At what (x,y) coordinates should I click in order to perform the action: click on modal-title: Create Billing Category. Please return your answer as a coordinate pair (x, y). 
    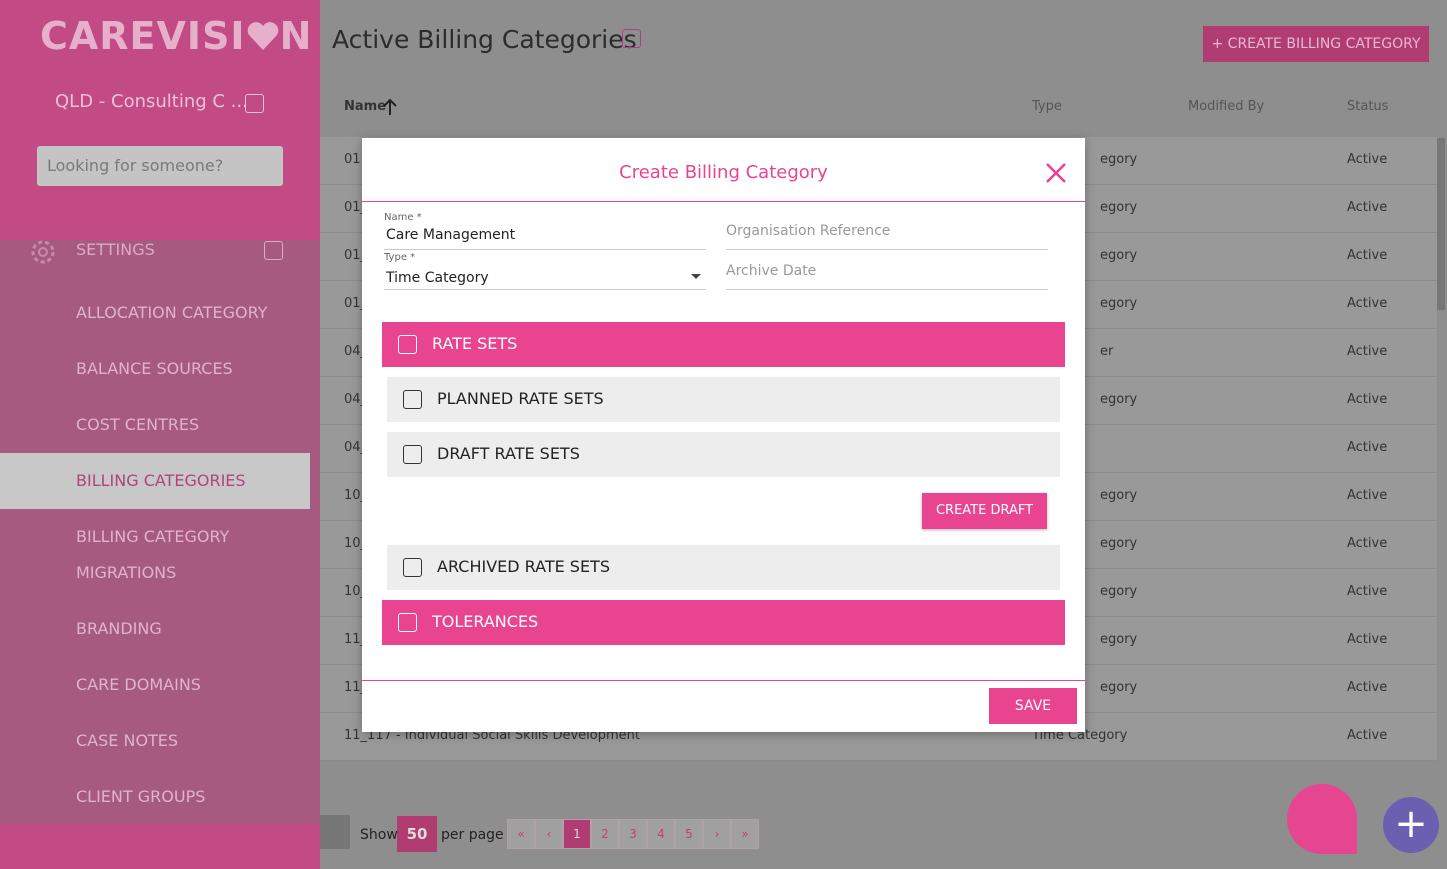
    Looking at the image, I should click on (723, 172).